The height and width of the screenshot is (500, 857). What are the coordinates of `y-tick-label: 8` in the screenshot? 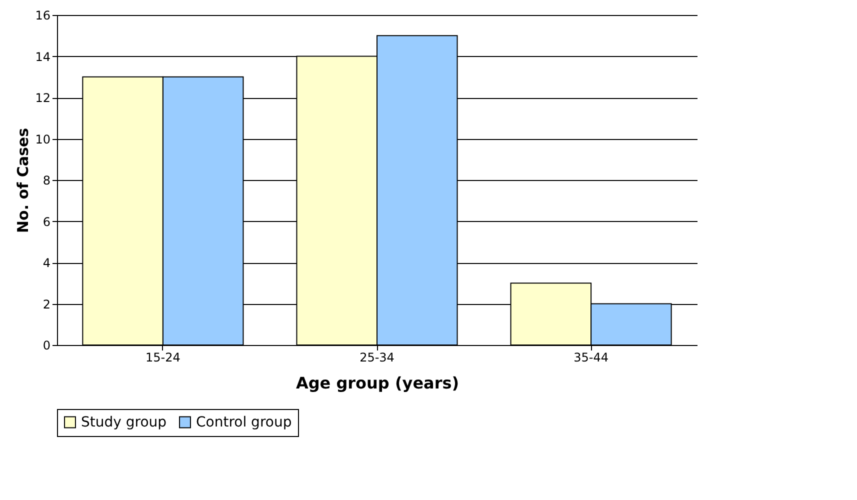 It's located at (46, 181).